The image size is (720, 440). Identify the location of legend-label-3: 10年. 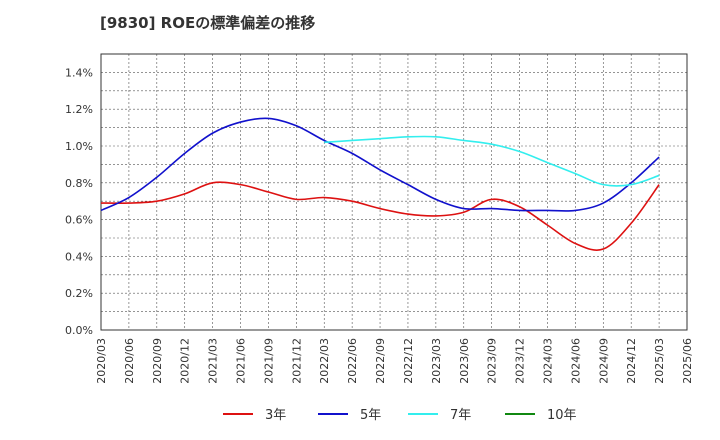
(562, 415).